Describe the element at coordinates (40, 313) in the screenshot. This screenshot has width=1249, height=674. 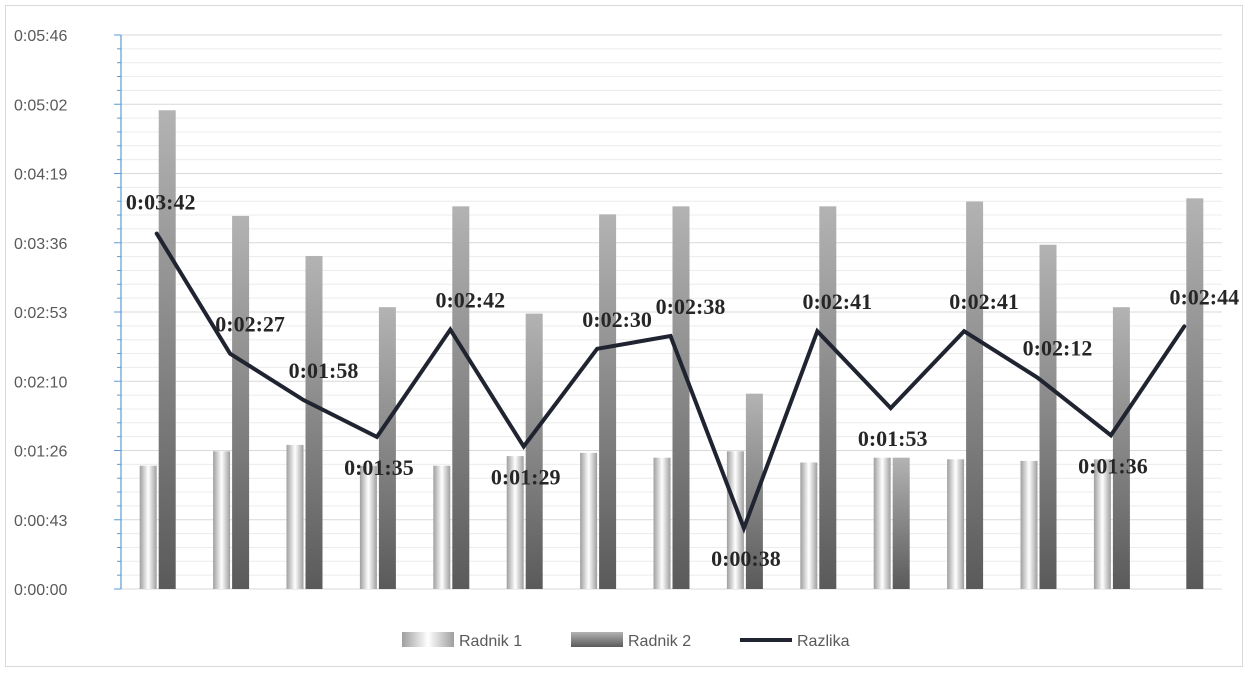
I see `y-tick-label: 0:02:53` at that location.